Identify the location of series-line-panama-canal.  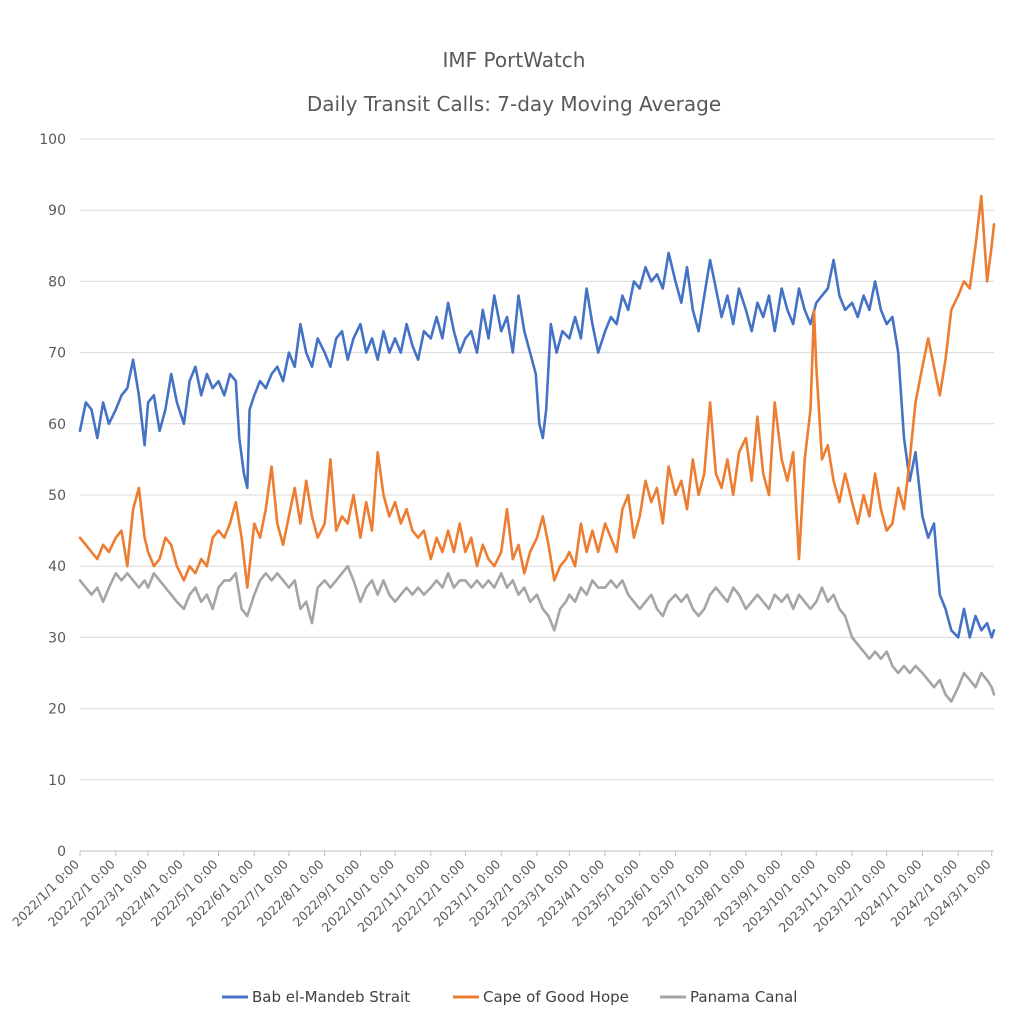
(537, 633).